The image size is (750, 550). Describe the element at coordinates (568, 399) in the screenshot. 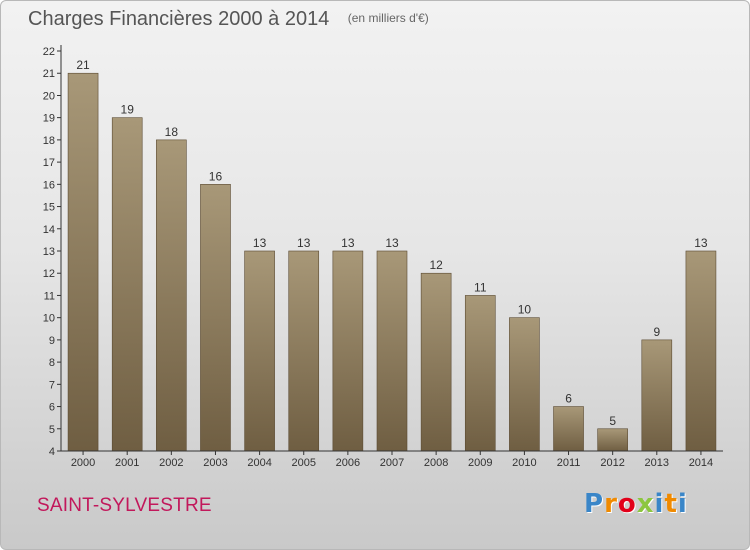

I see `value-label-2011: 6` at that location.